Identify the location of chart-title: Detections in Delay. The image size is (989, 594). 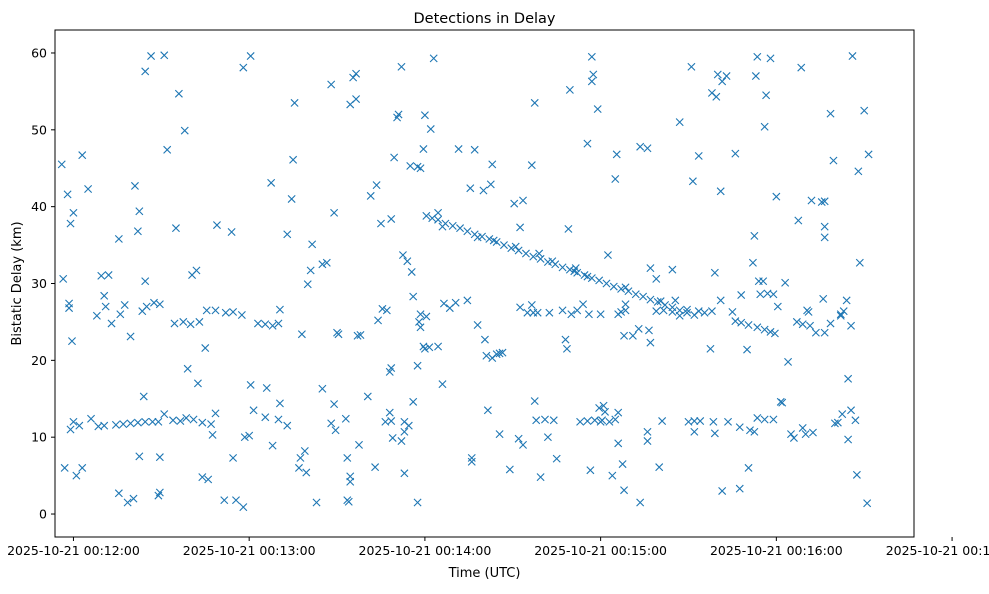
(484, 19).